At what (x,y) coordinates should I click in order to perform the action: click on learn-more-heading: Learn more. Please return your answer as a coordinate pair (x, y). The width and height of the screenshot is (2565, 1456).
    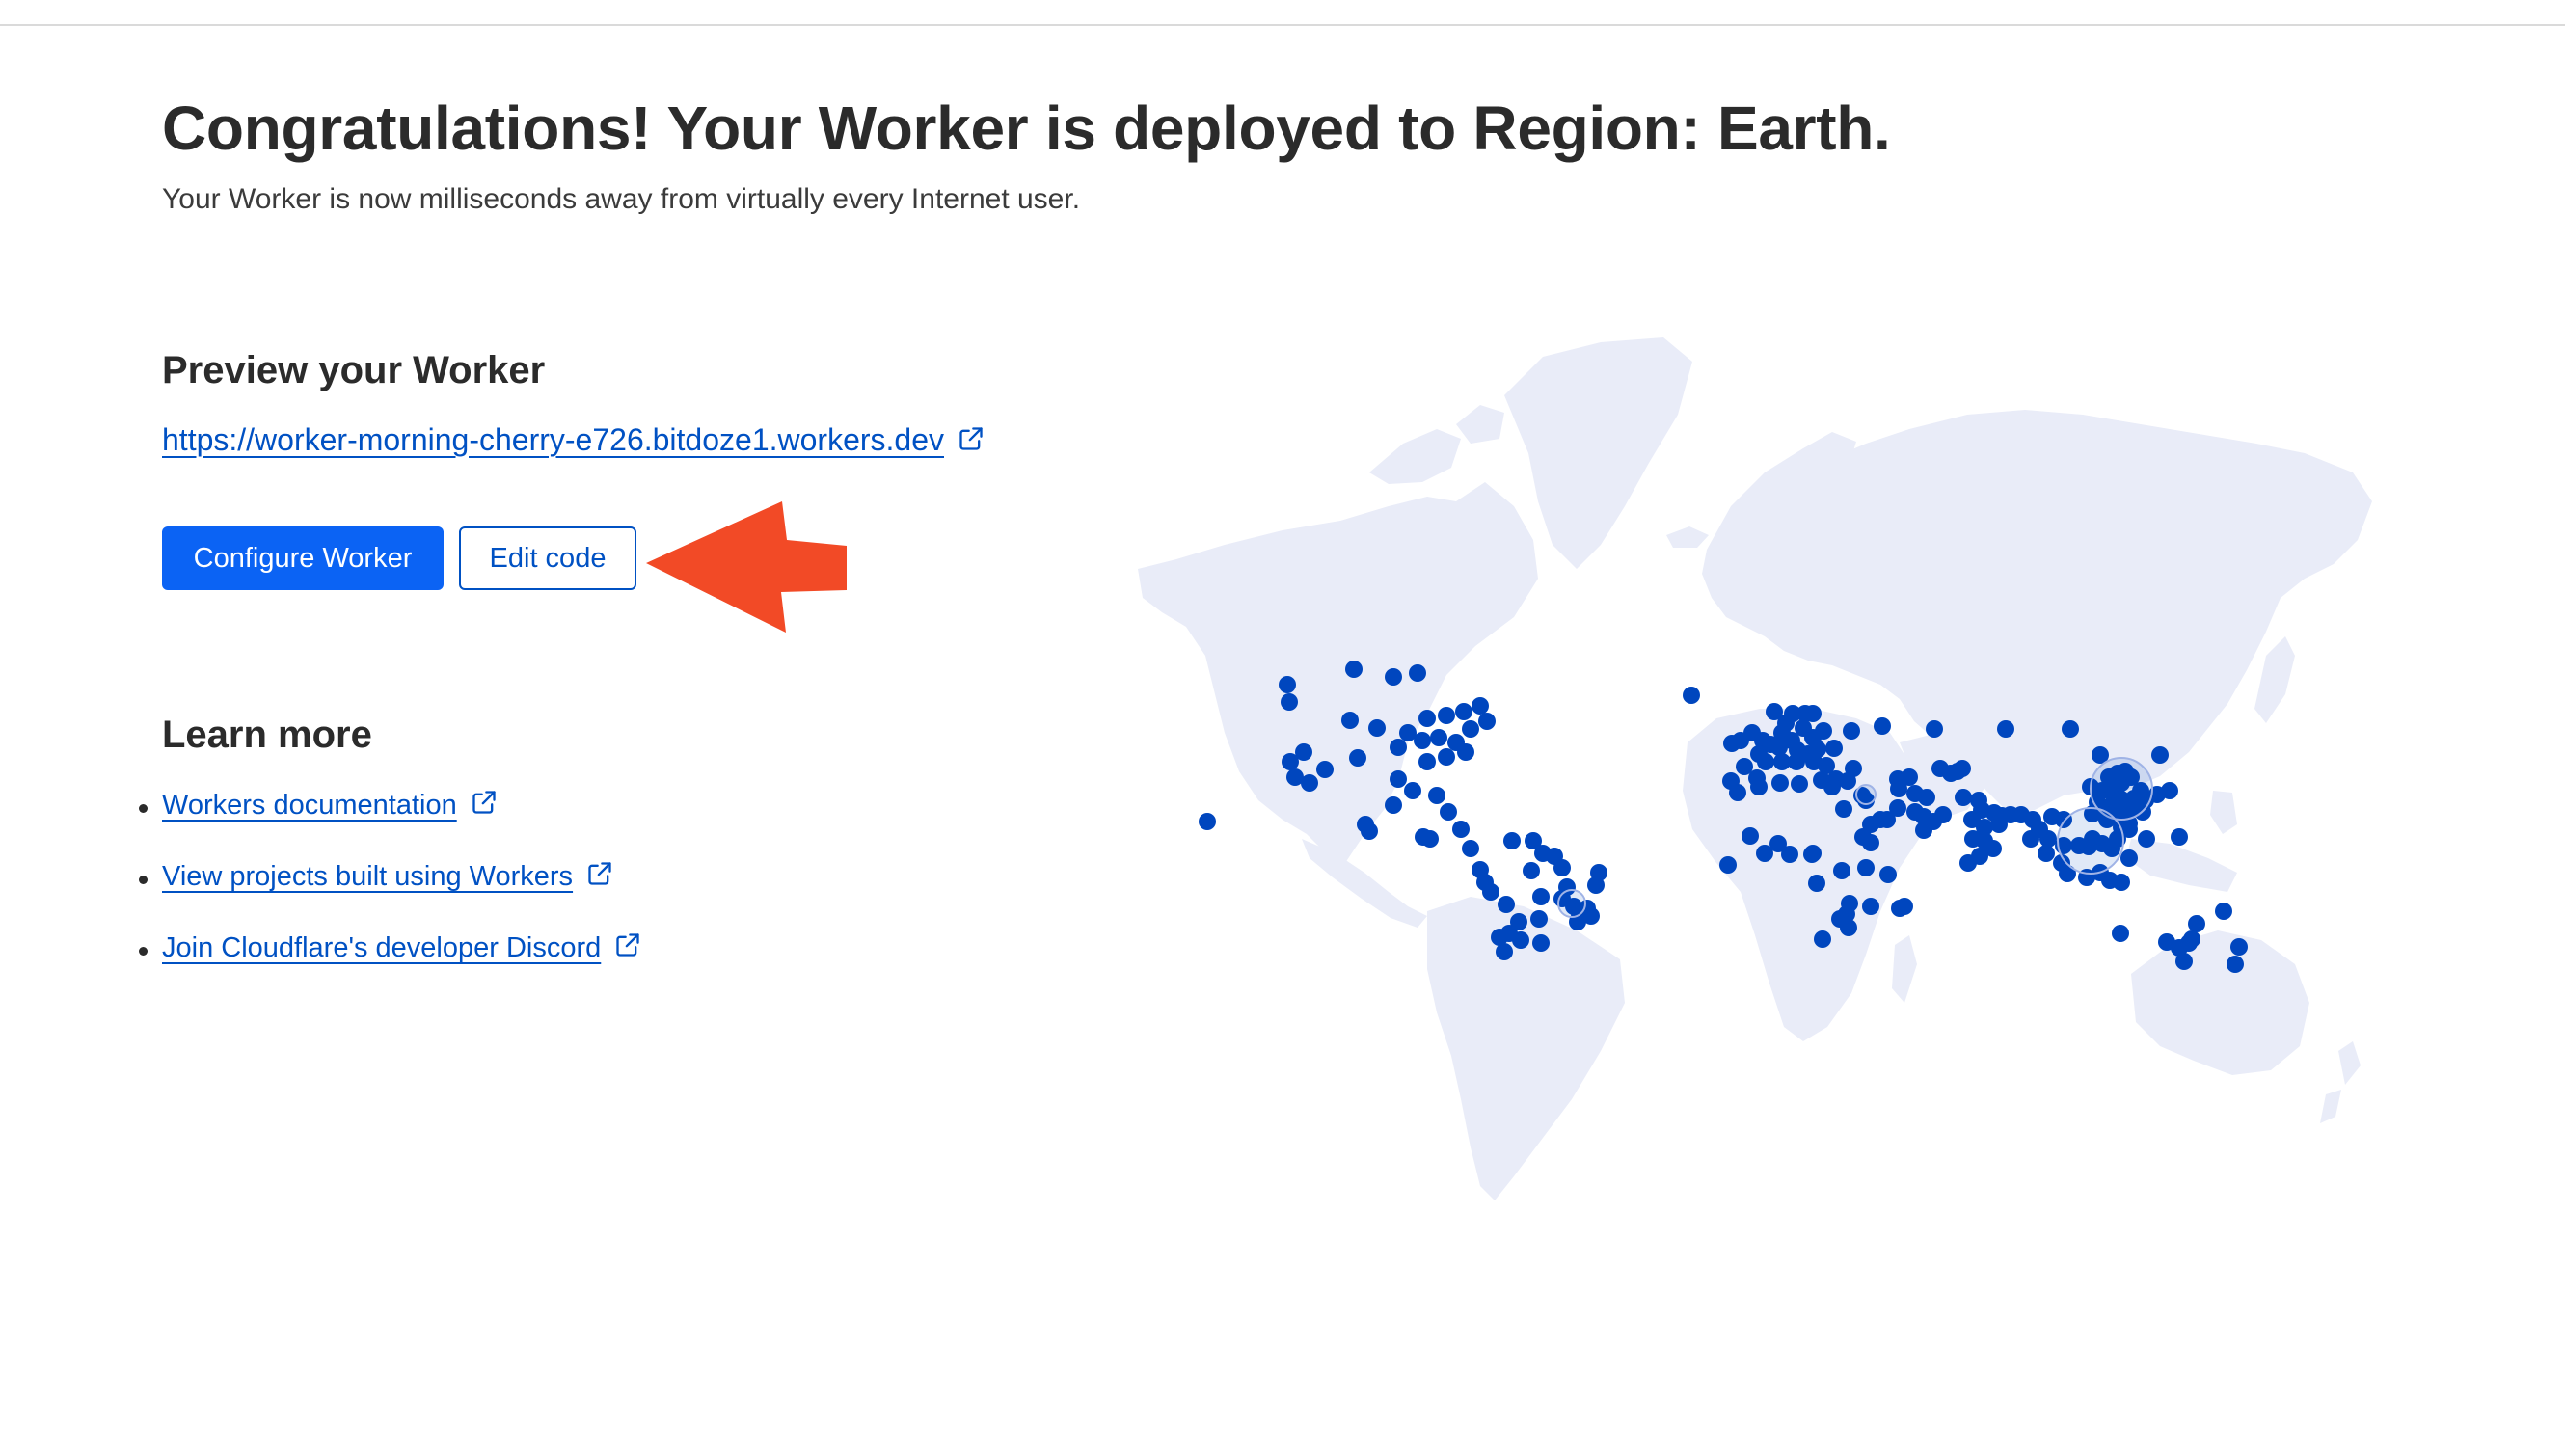
    Looking at the image, I should click on (267, 735).